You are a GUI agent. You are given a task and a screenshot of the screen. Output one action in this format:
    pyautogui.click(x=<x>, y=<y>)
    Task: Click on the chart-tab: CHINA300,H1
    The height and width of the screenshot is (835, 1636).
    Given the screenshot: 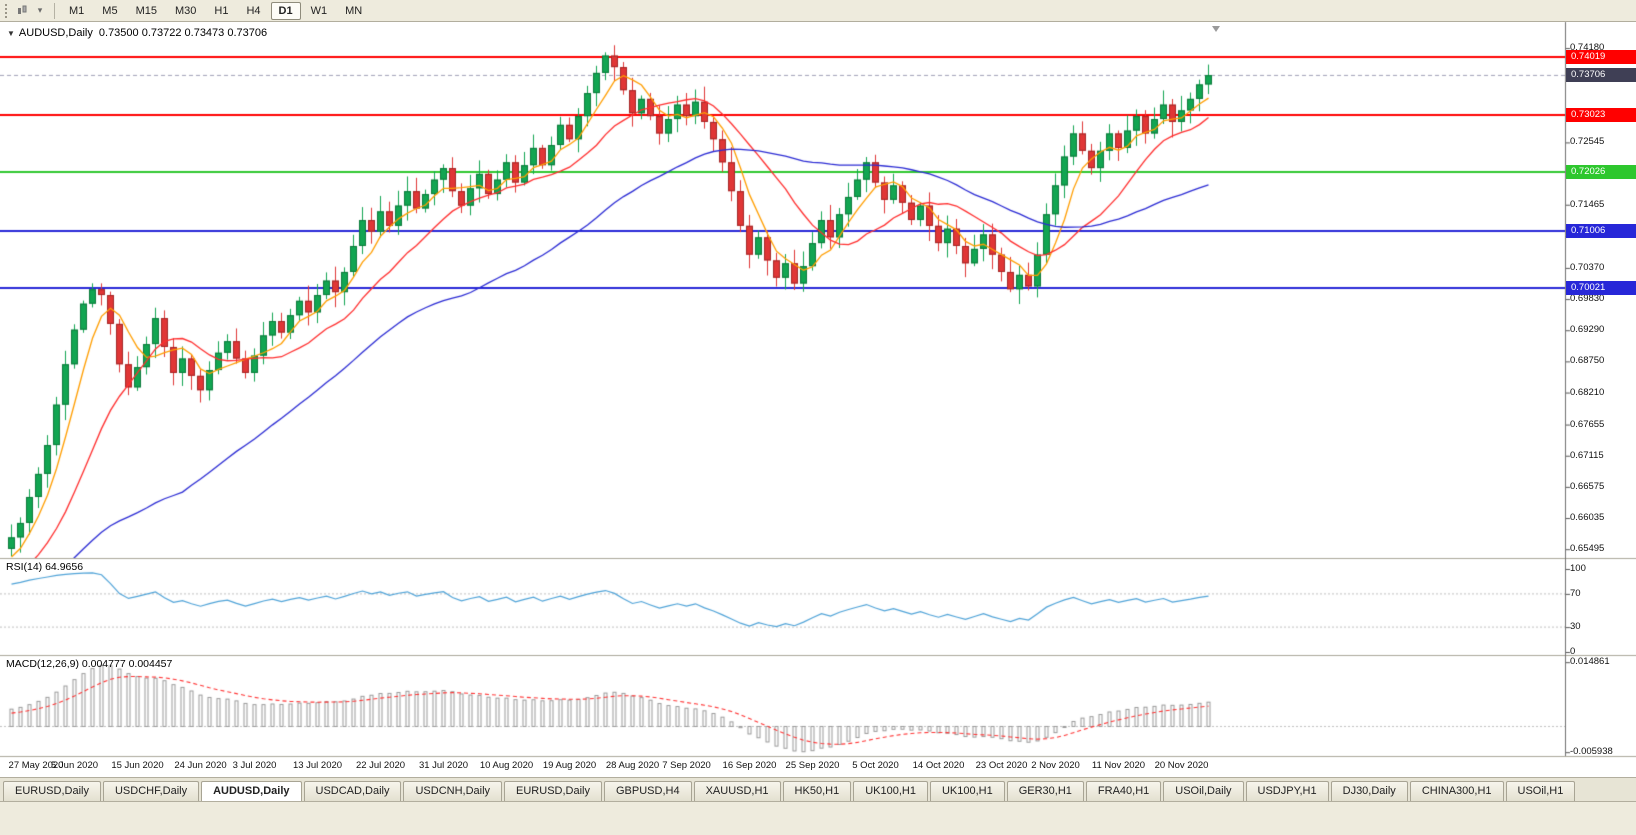 What is the action you would take?
    pyautogui.click(x=1456, y=791)
    